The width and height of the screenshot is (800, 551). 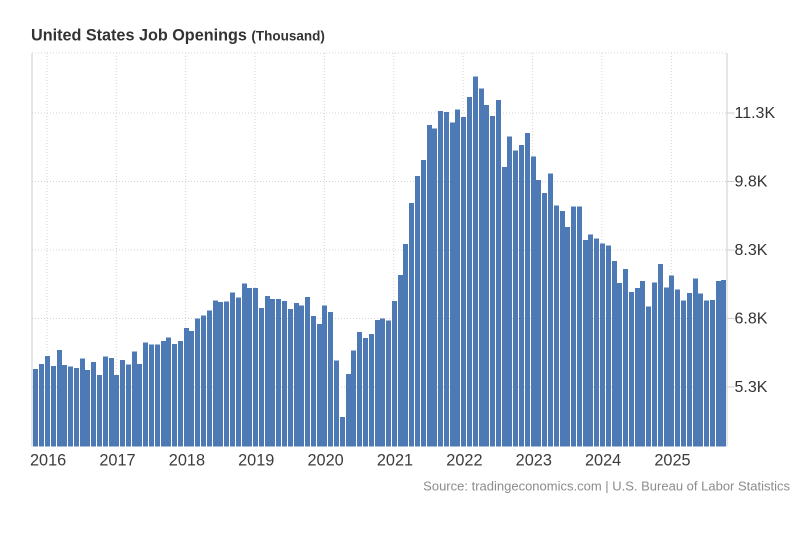 I want to click on svg-text:United States Job Openings (Th: United States Job Openings (Thousand), so click(x=178, y=36).